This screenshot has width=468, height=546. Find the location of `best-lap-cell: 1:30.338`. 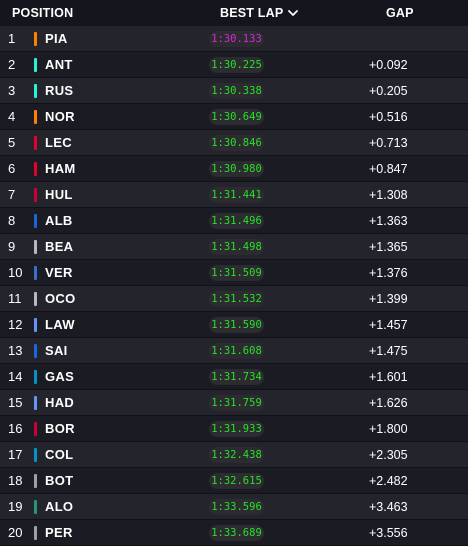

best-lap-cell: 1:30.338 is located at coordinates (241, 90).